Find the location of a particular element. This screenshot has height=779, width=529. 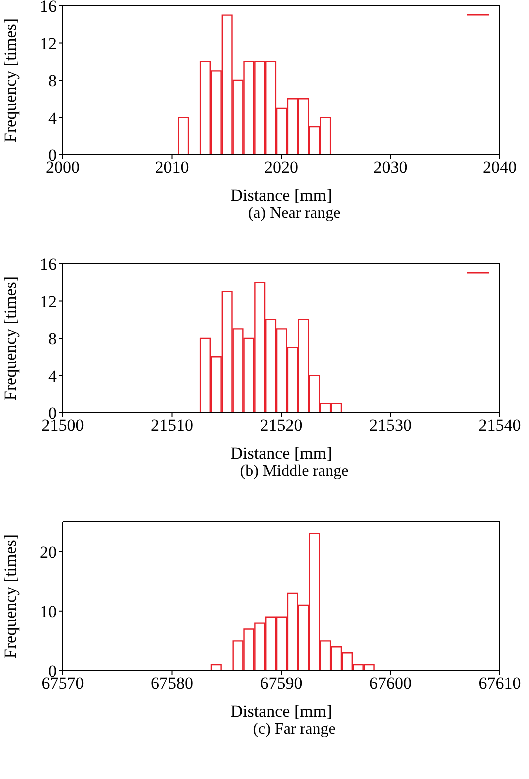

x-tick-label: 2030 is located at coordinates (391, 168).